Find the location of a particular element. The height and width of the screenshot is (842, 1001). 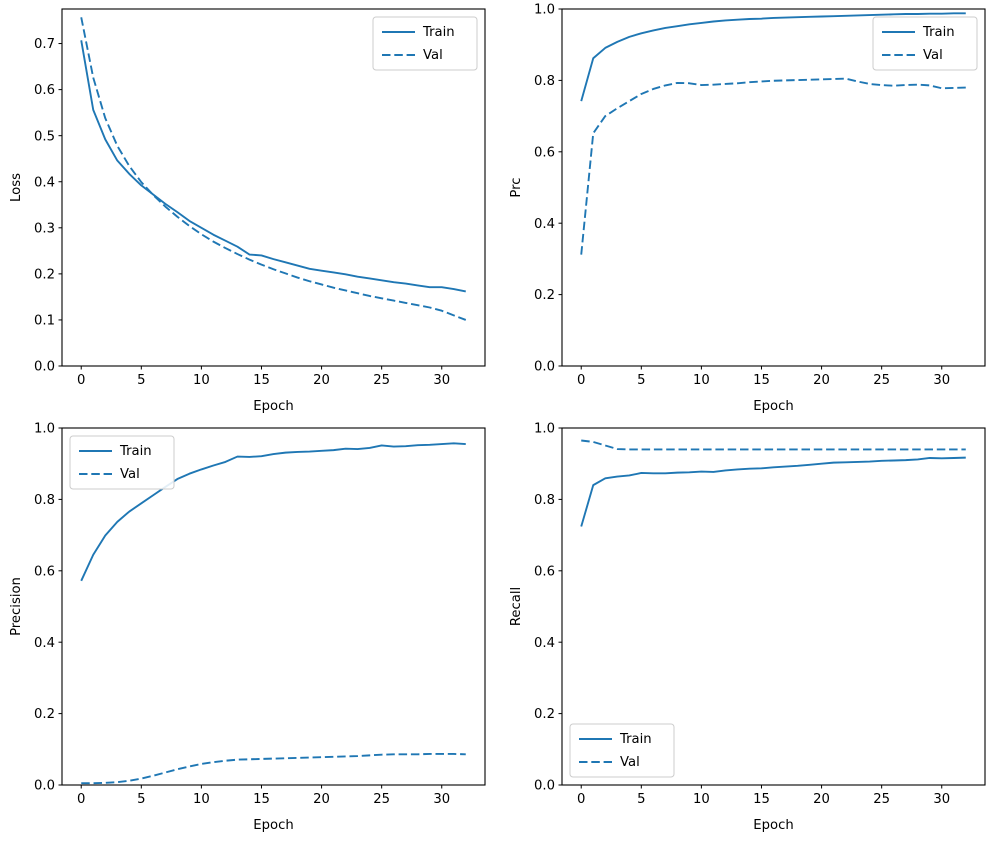

y-tick-label: 0.5 is located at coordinates (44, 136).